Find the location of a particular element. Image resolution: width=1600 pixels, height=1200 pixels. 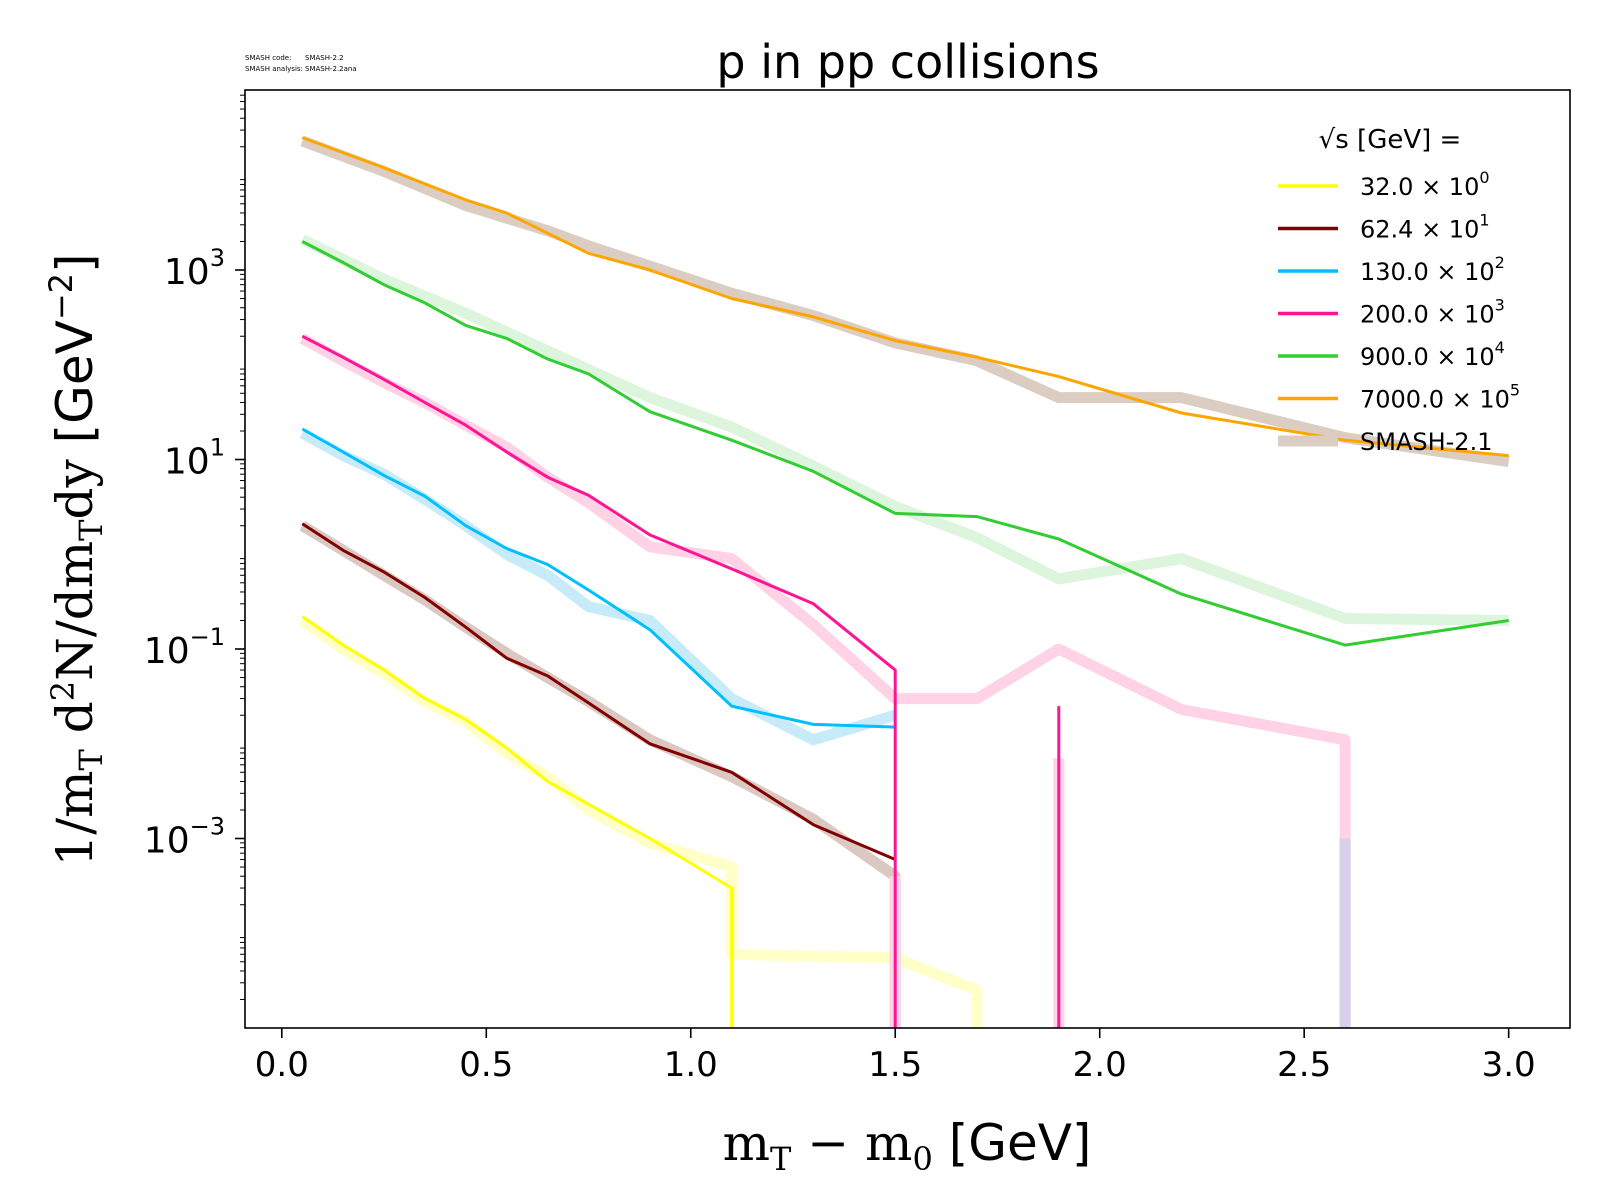

watermark-line2-label: SMASH analysis: is located at coordinates (274, 69).